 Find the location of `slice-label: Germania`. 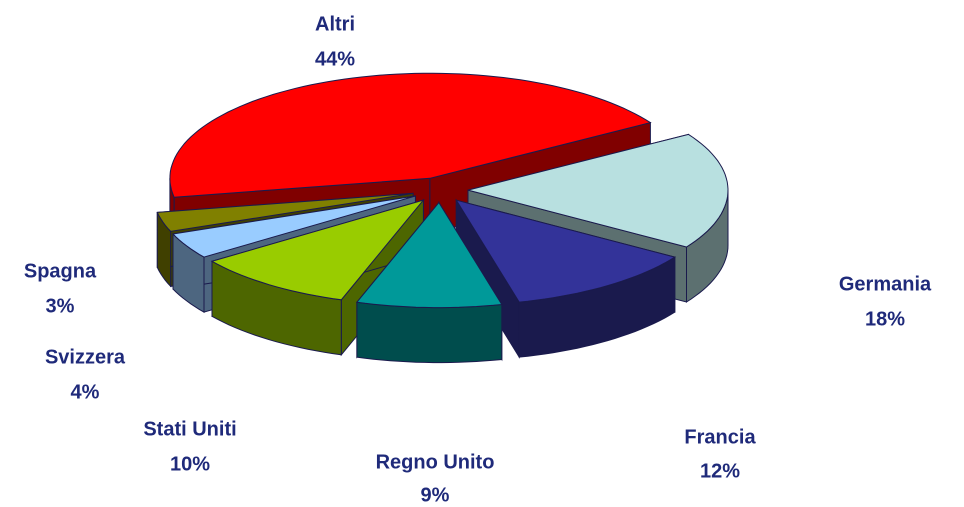

slice-label: Germania is located at coordinates (885, 284).